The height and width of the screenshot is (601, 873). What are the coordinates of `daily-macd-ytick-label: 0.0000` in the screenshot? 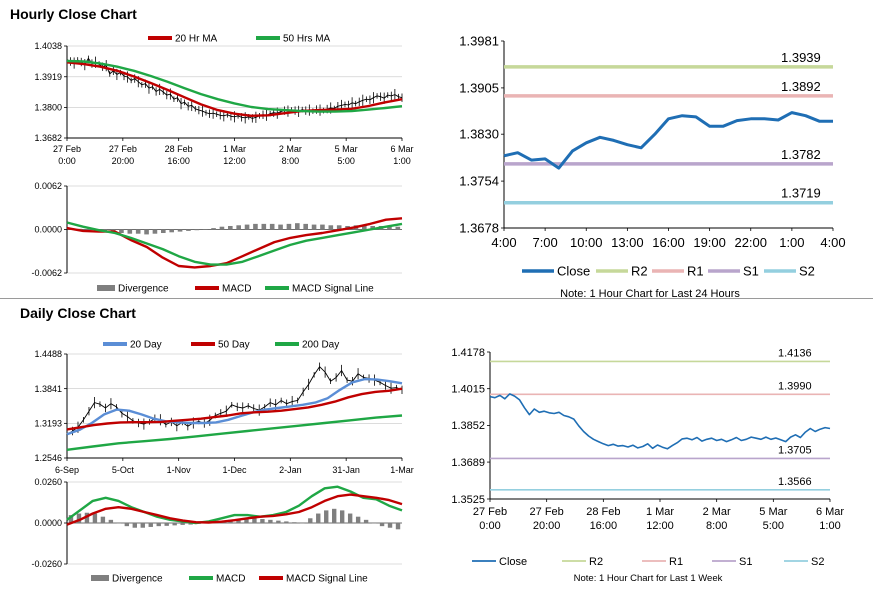 It's located at (48, 523).